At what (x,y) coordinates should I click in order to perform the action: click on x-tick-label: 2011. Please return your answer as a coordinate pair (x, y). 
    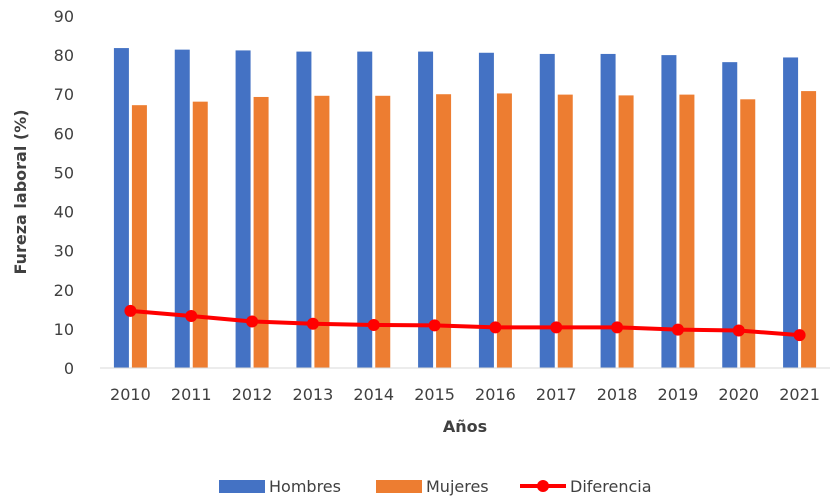
    Looking at the image, I should click on (191, 394).